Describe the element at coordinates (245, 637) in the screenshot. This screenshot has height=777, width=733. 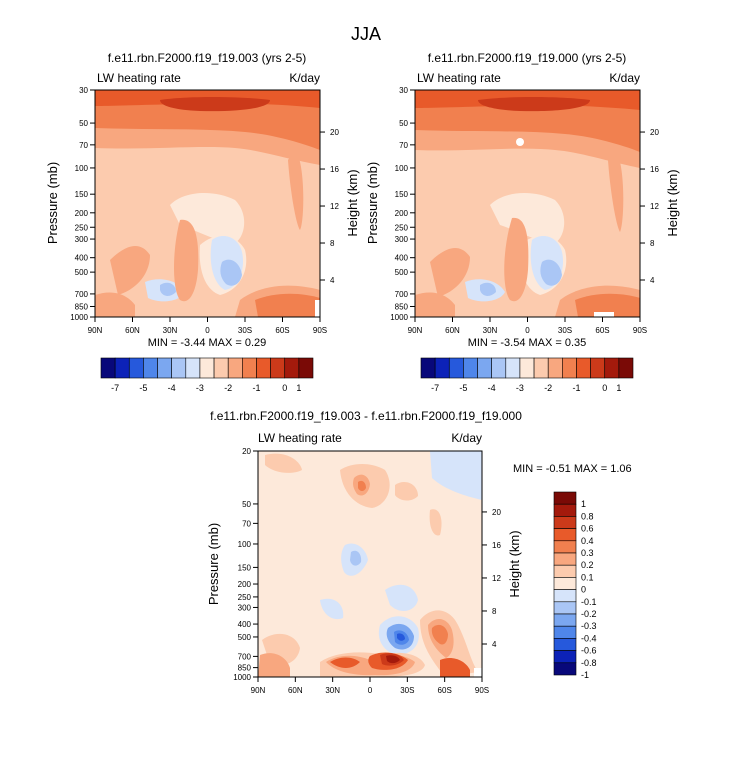
I see `panel-c-ytick-label: 500` at that location.